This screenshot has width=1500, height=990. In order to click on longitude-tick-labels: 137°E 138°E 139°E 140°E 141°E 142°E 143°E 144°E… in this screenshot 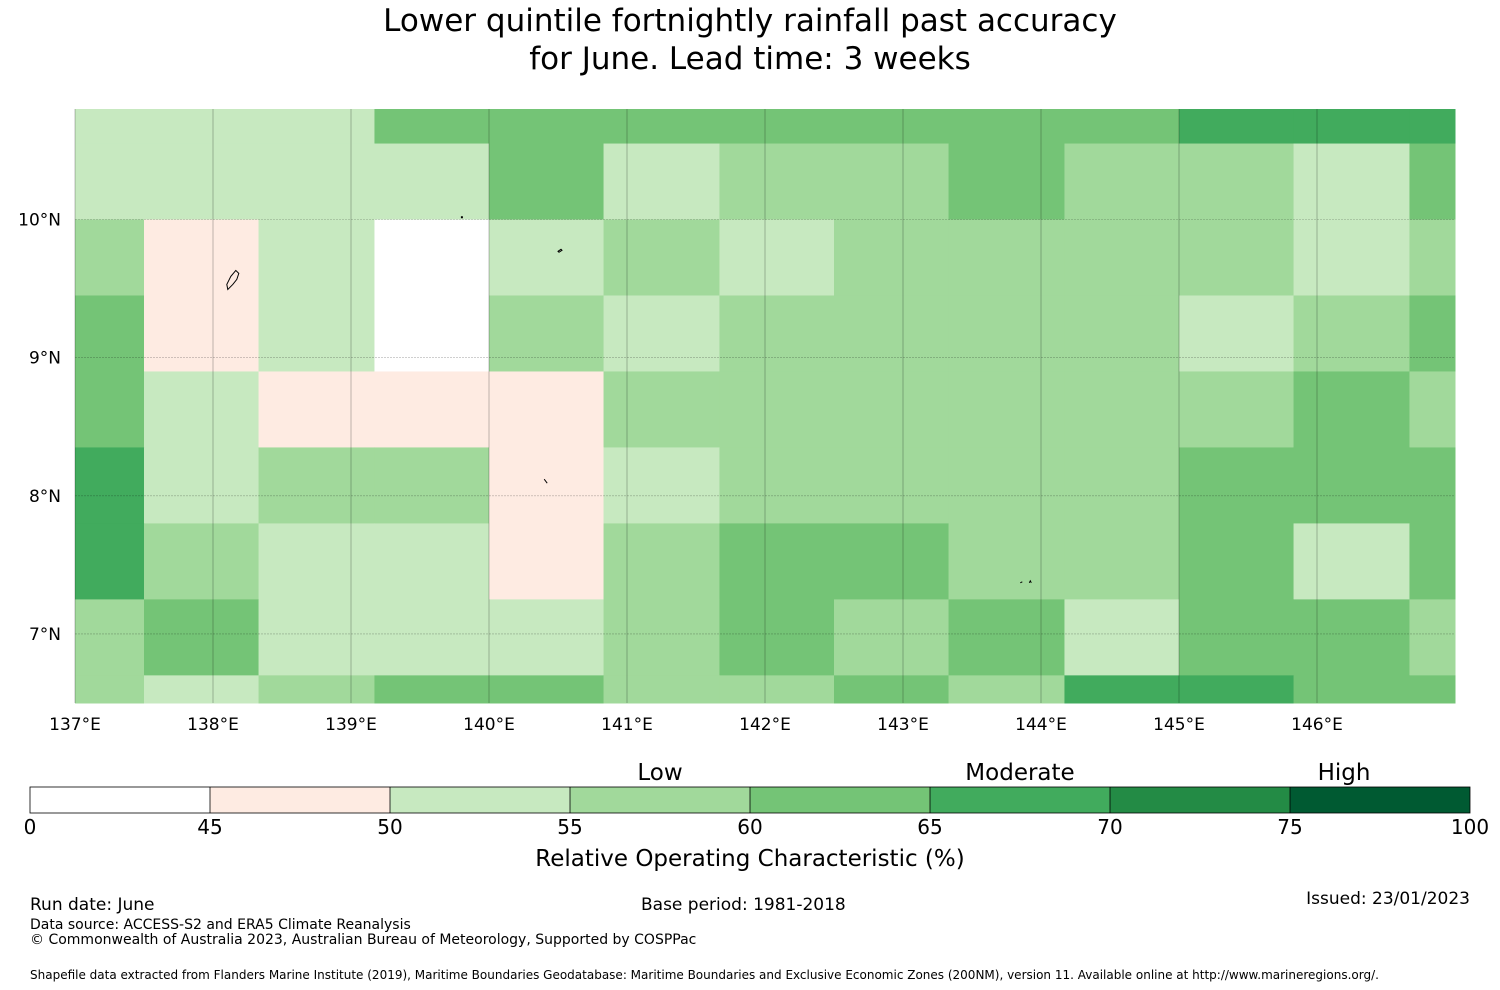, I will do `click(696, 725)`.